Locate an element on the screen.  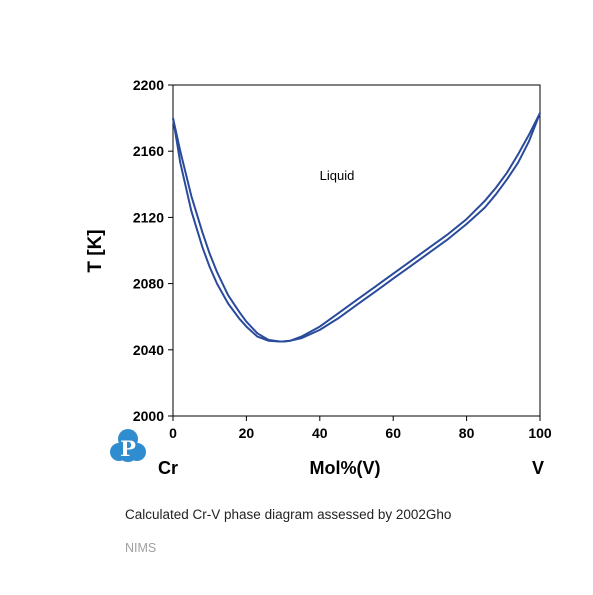
x-tick-label: 100 is located at coordinates (540, 433).